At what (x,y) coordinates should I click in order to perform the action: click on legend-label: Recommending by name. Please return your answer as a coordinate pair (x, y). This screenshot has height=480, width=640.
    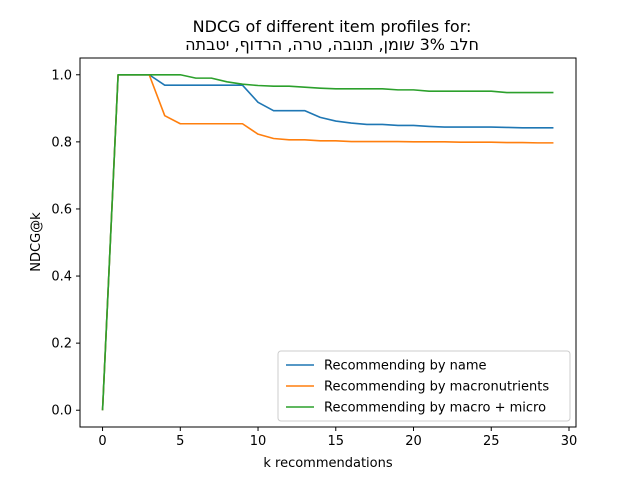
    Looking at the image, I should click on (405, 366).